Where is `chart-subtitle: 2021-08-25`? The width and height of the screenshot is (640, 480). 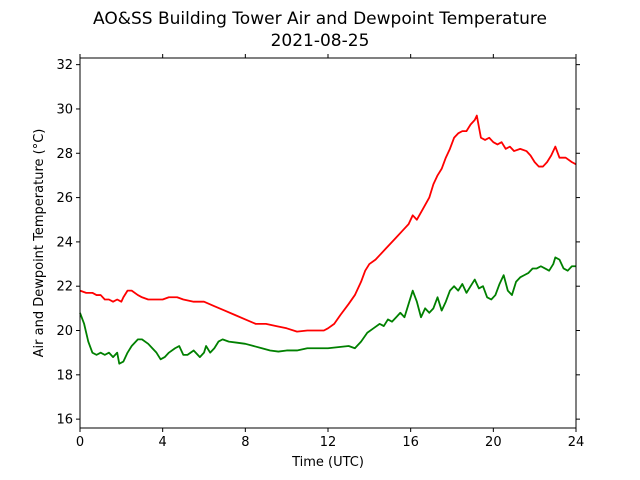 chart-subtitle: 2021-08-25 is located at coordinates (320, 41).